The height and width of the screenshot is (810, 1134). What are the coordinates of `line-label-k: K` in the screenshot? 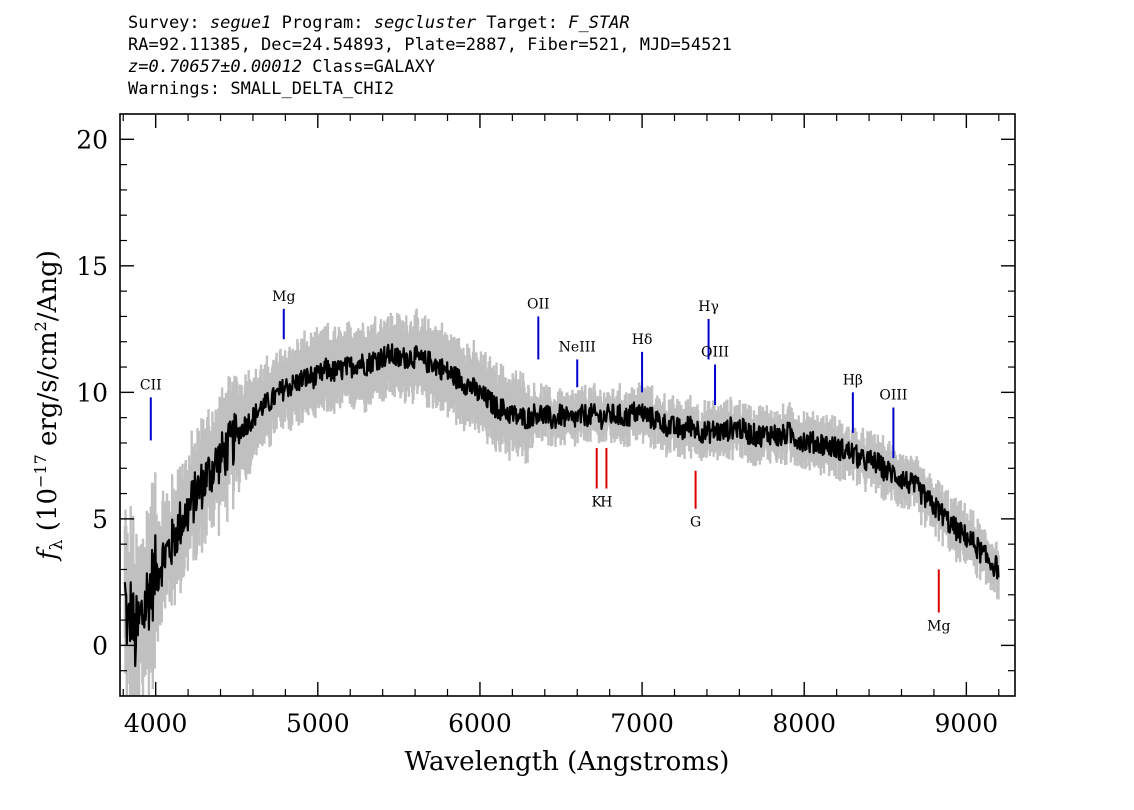 It's located at (596, 503).